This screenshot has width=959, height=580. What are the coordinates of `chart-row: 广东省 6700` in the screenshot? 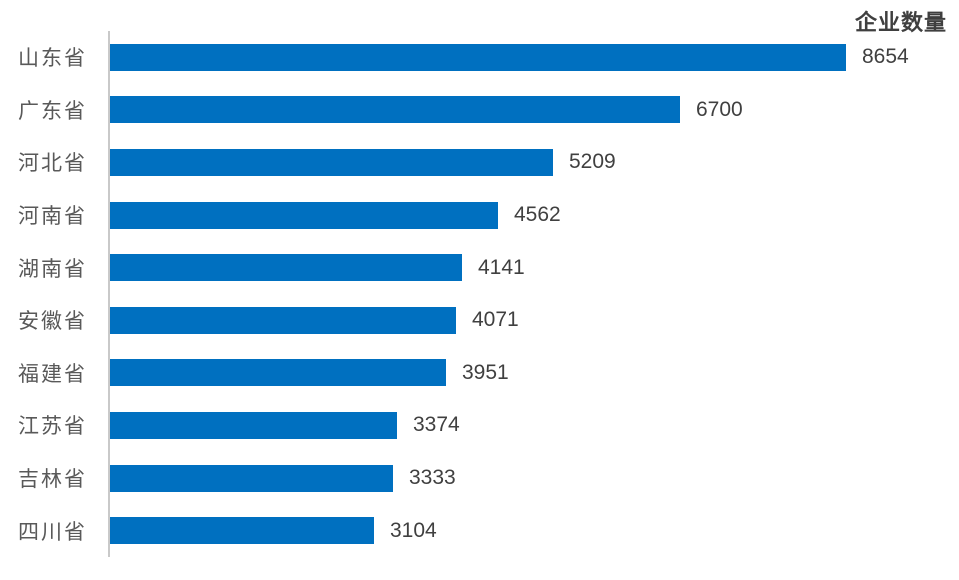 It's located at (479, 110).